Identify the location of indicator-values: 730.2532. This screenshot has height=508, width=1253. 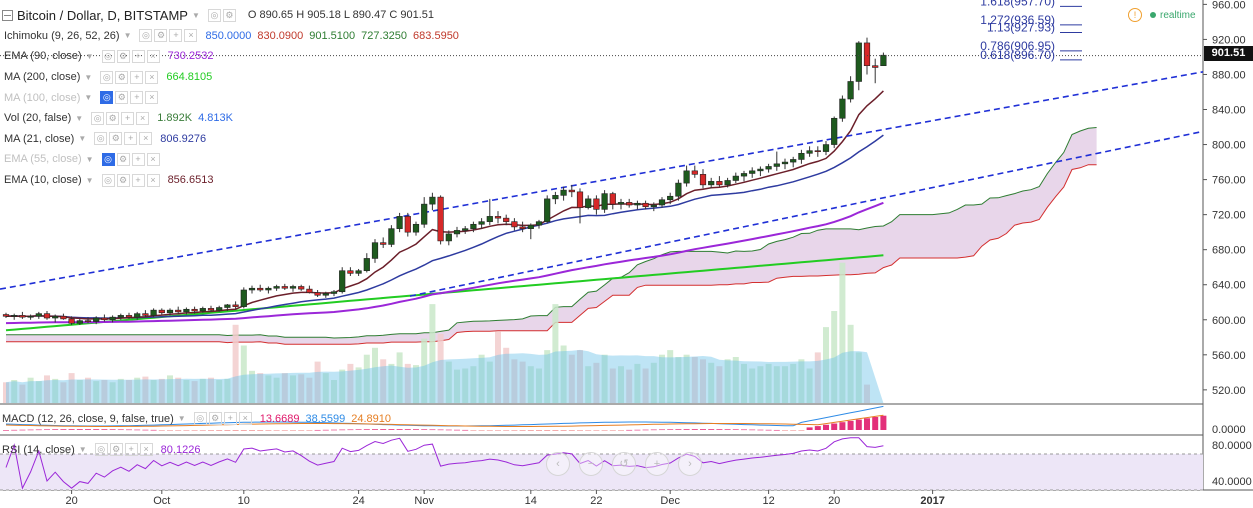
(188, 56).